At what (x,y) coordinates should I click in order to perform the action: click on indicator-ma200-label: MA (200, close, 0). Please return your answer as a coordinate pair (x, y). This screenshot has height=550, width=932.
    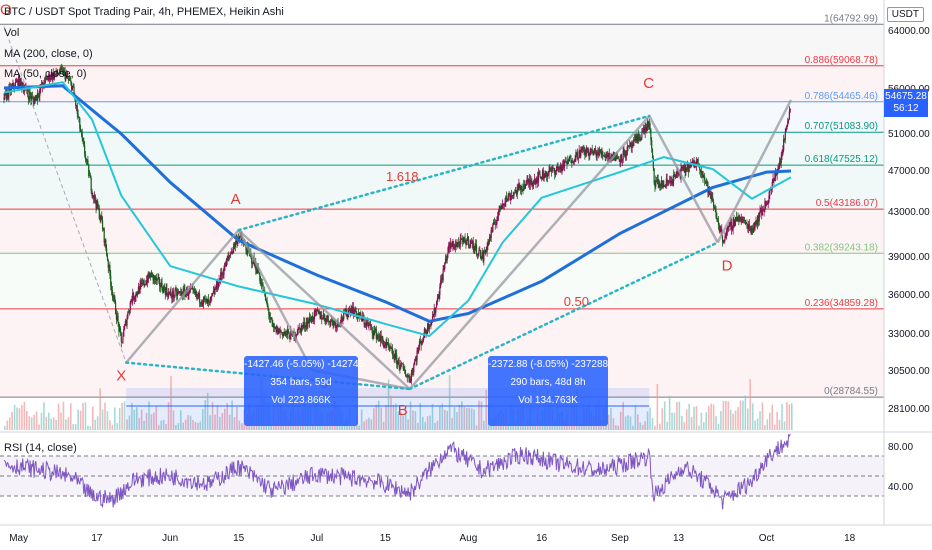
    Looking at the image, I should click on (48, 54).